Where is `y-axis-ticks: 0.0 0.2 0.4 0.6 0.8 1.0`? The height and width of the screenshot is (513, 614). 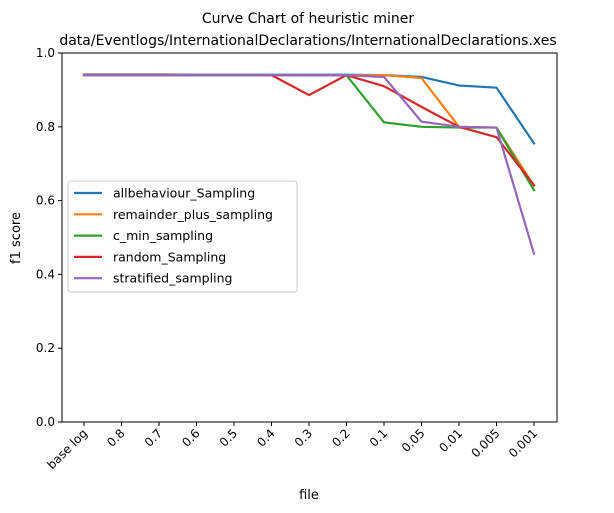
y-axis-ticks: 0.0 0.2 0.4 0.6 0.8 1.0 is located at coordinates (49, 237).